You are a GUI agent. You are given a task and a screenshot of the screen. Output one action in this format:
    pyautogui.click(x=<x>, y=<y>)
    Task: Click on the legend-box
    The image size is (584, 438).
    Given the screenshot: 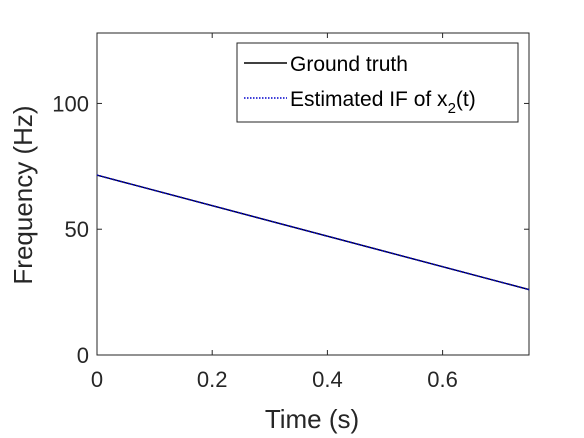 What is the action you would take?
    pyautogui.click(x=377, y=82)
    